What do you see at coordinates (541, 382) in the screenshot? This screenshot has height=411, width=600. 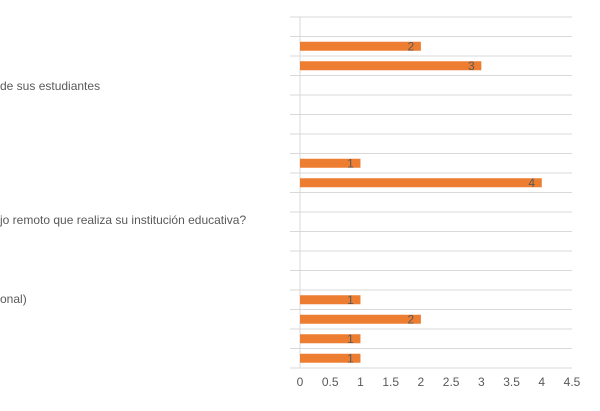 I see `x-tick-label: 4` at bounding box center [541, 382].